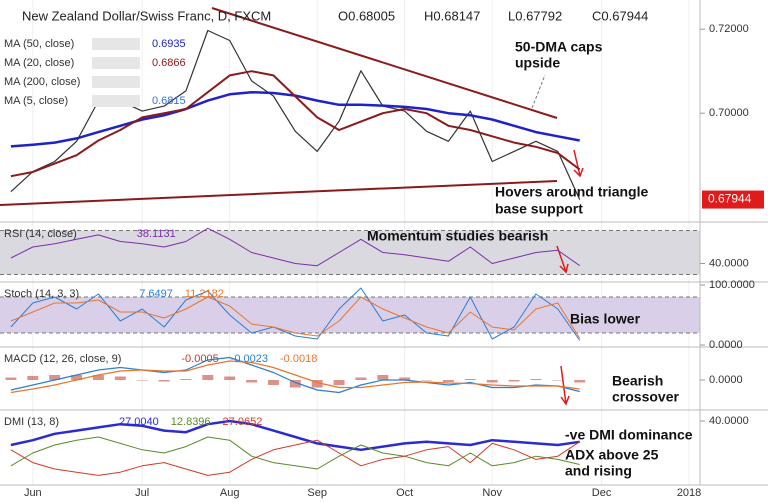 The height and width of the screenshot is (502, 768). I want to click on legend-readout: 27.0040, so click(139, 422).